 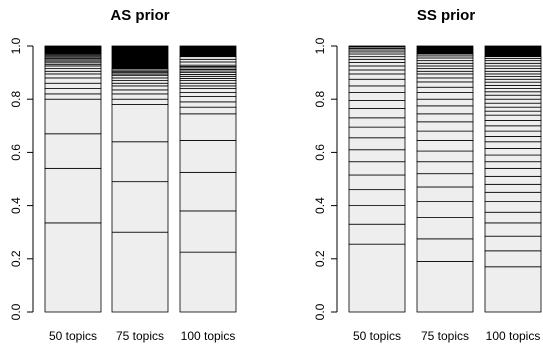 What do you see at coordinates (320, 205) in the screenshot?
I see `y-tick-label: 0.4` at bounding box center [320, 205].